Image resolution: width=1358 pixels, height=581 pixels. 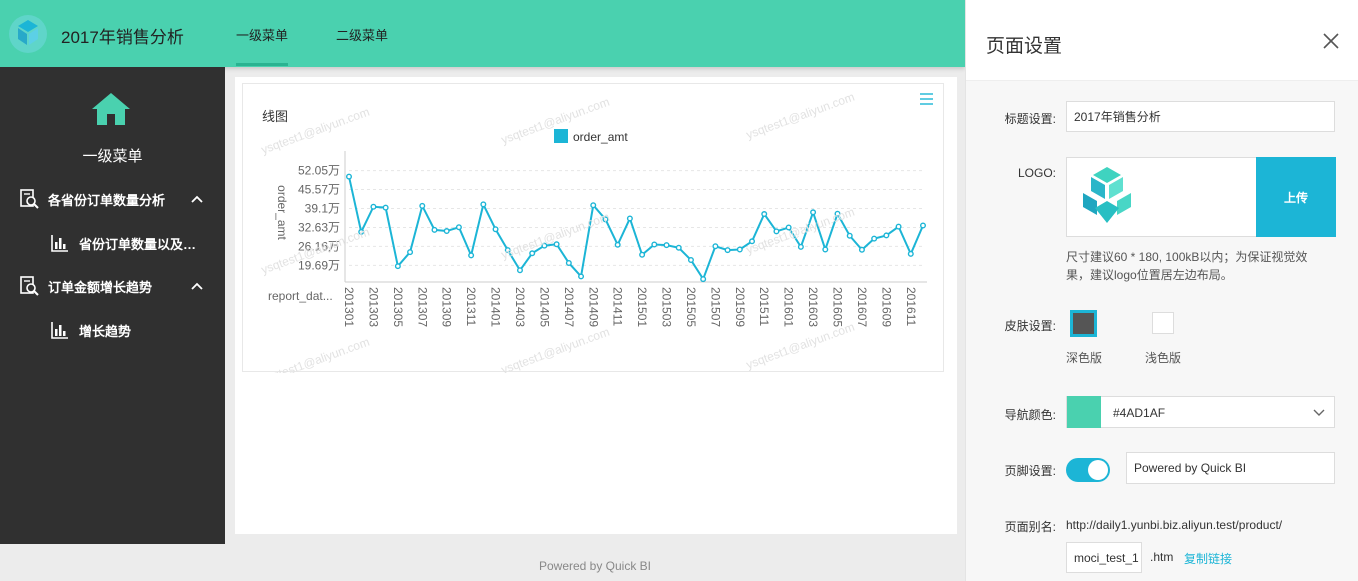 I want to click on legend-label: order_amt, so click(x=600, y=137).